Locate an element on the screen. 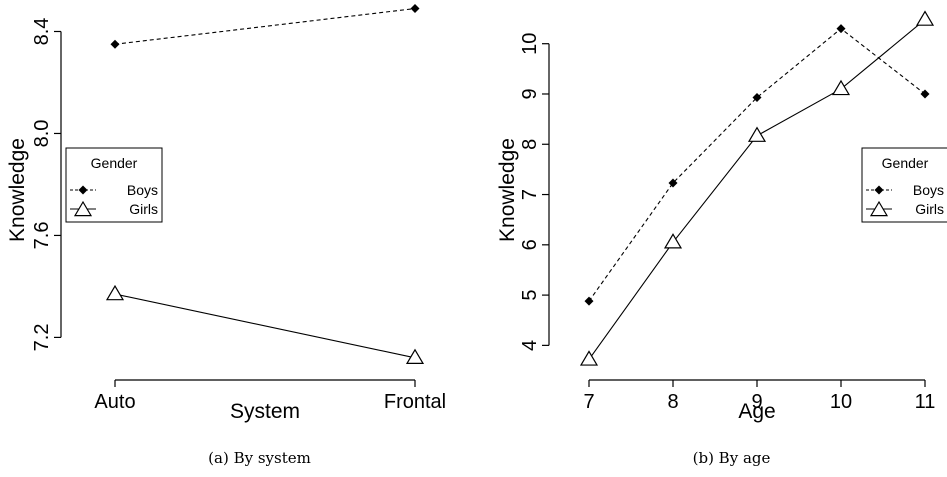 The height and width of the screenshot is (477, 947). x-tick-label: 7 is located at coordinates (588, 402).